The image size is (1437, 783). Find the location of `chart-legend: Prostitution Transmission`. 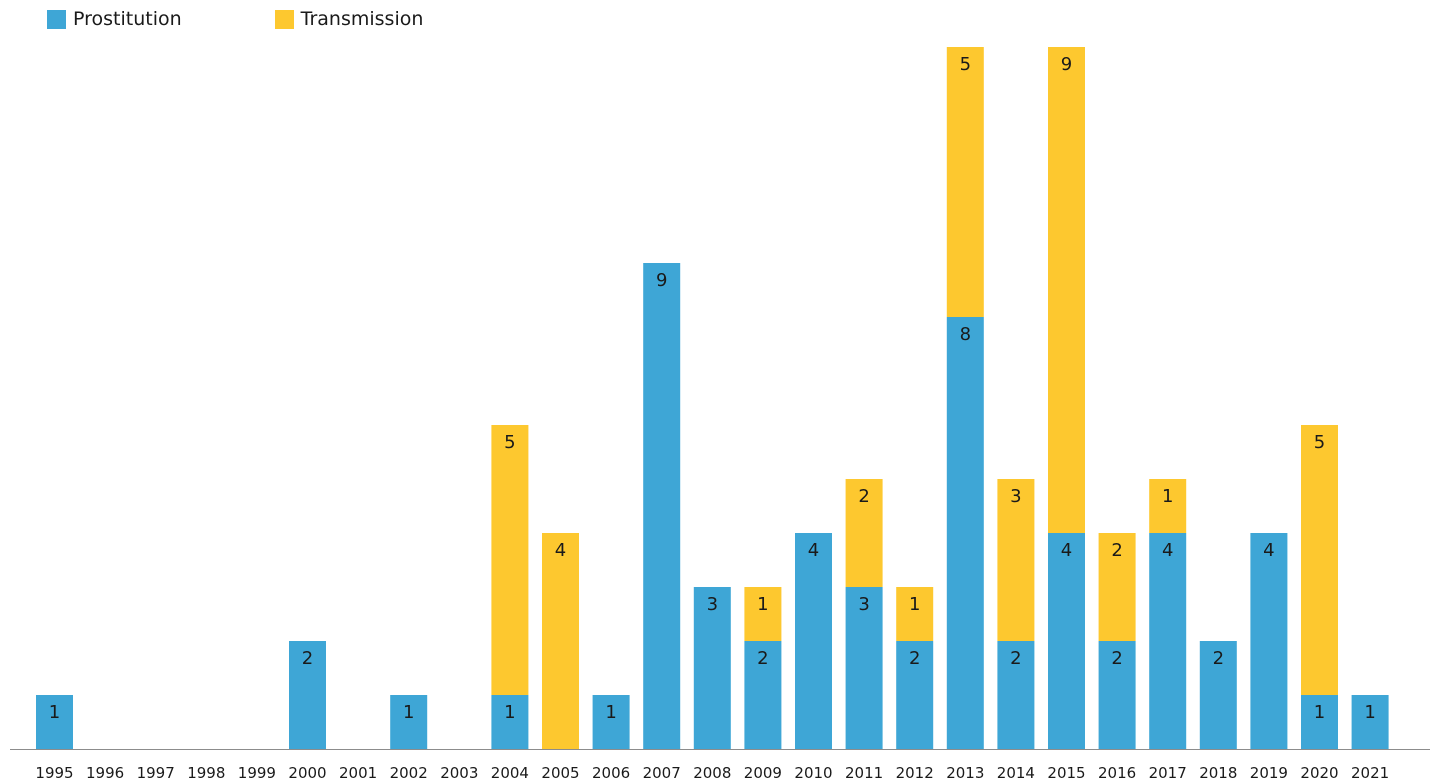

chart-legend: Prostitution Transmission is located at coordinates (281, 19).